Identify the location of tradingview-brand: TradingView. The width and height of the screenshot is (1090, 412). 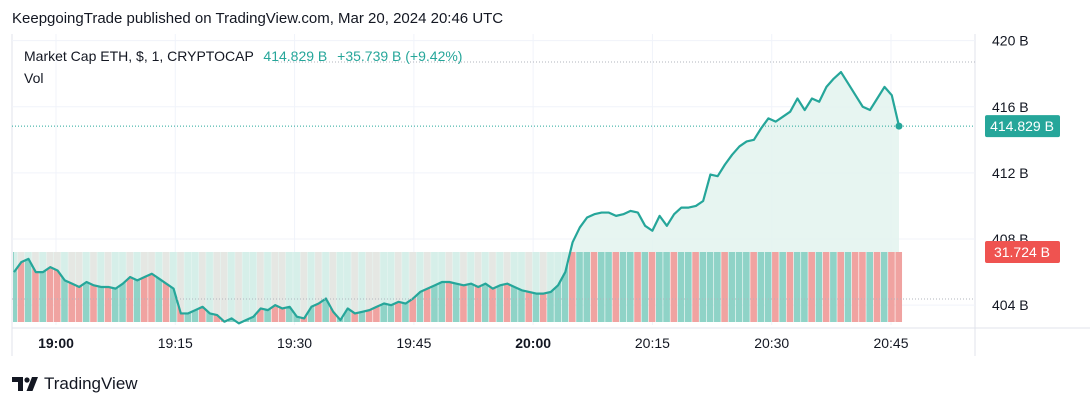
(91, 383).